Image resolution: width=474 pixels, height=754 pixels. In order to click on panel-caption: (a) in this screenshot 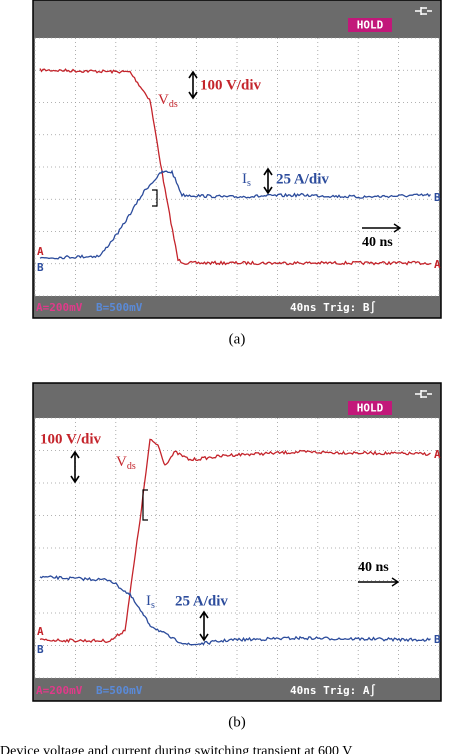, I will do `click(237, 339)`.